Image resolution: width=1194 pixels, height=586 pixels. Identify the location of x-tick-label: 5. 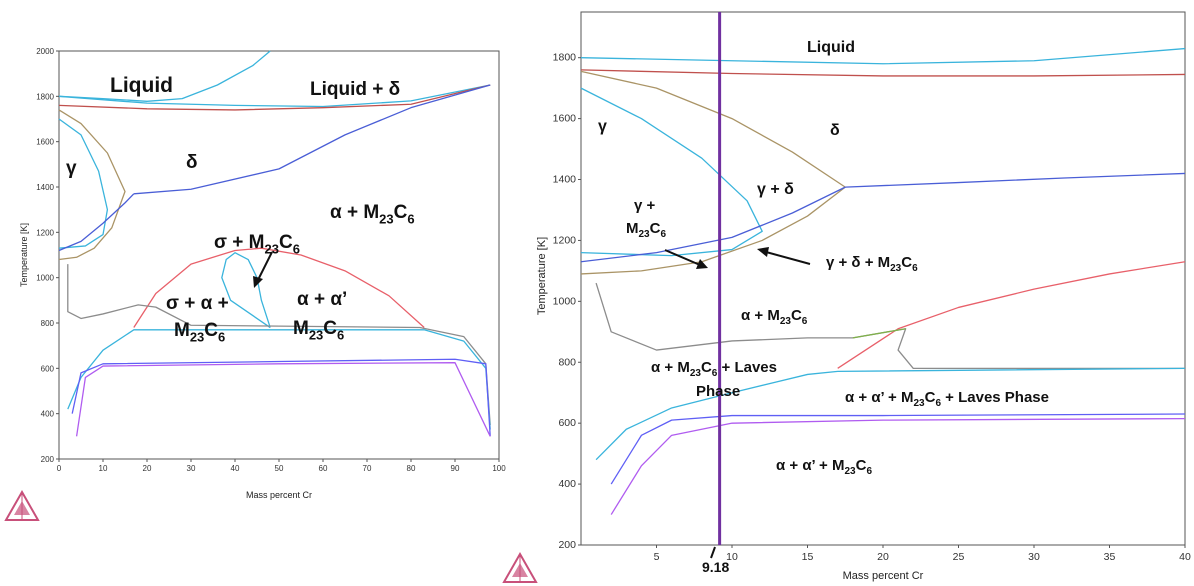
(657, 557).